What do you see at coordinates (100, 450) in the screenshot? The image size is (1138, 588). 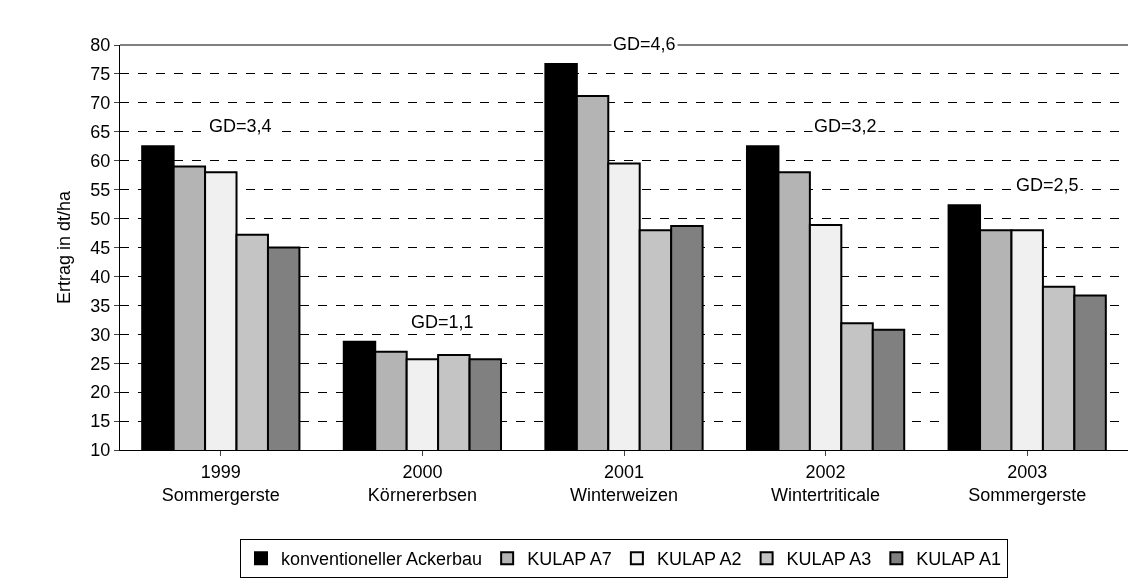 I see `y-tick-label: 10` at bounding box center [100, 450].